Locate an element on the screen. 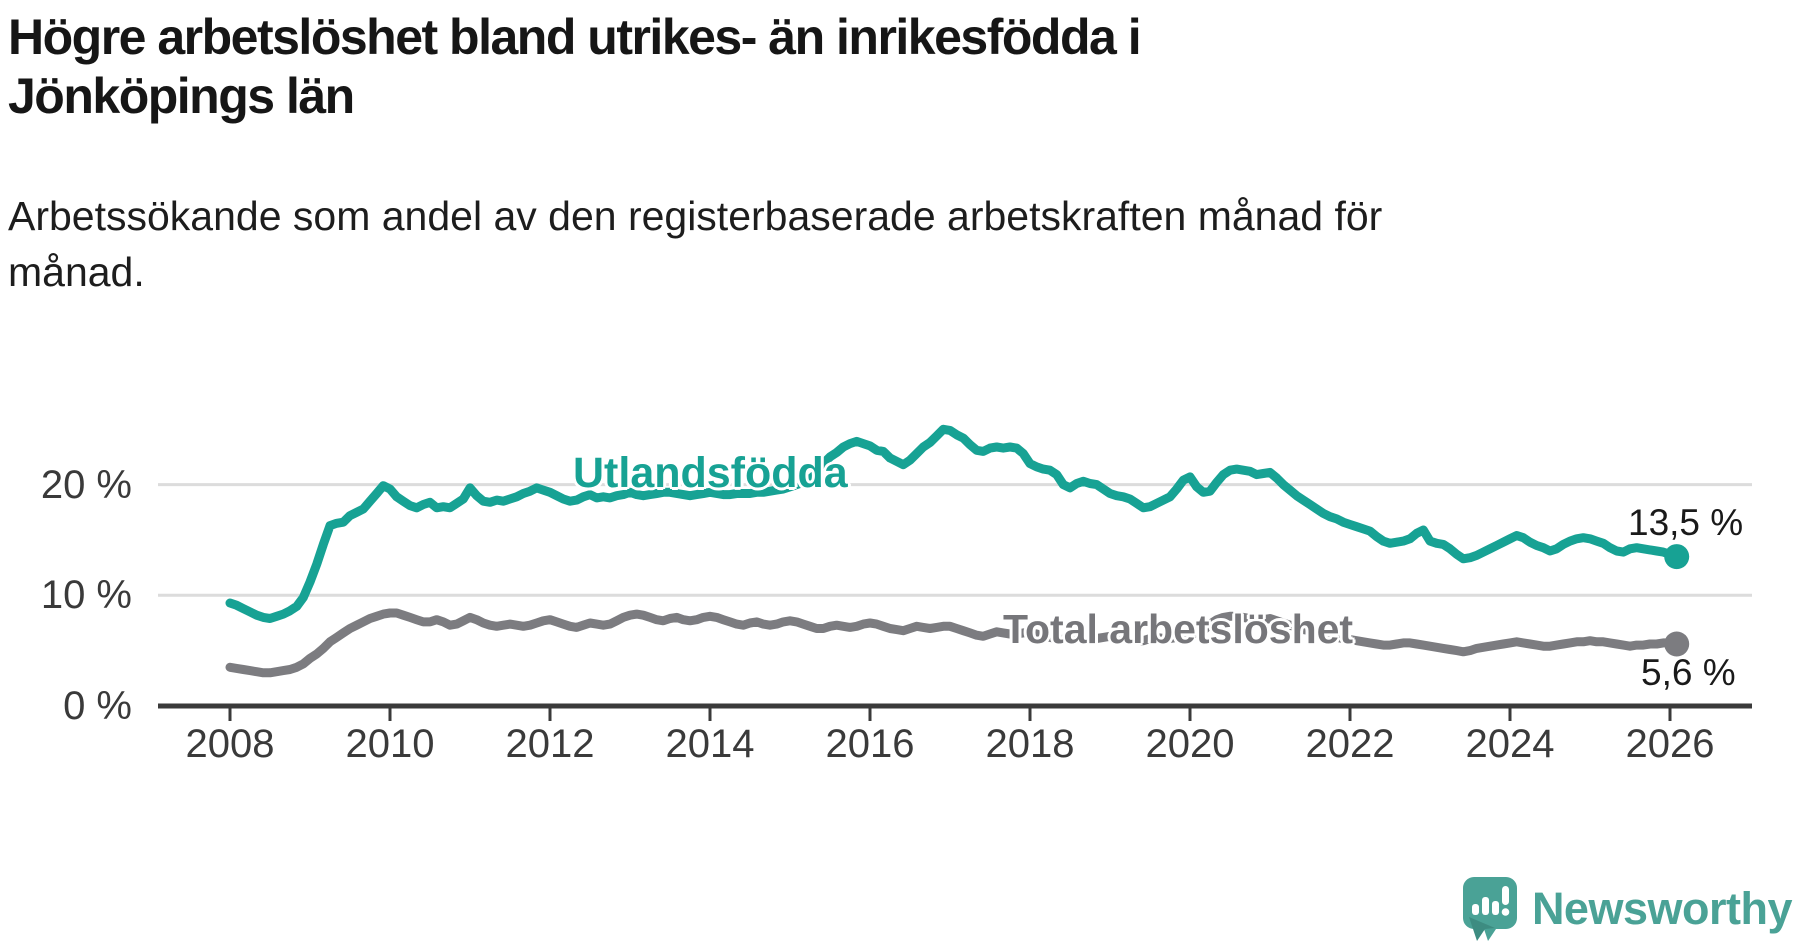  x-tick-label-2020: 2020 is located at coordinates (1190, 744).